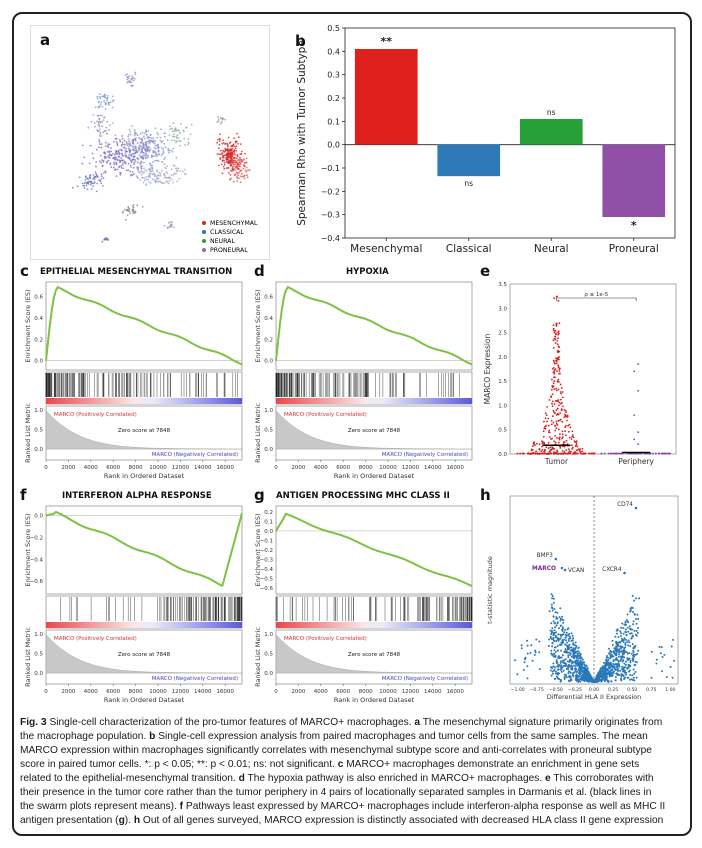 The height and width of the screenshot is (848, 702). I want to click on x-tick-label: Proneural, so click(634, 249).